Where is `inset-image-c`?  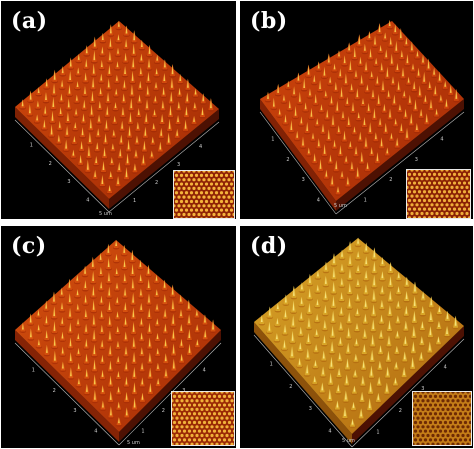 inset-image-c is located at coordinates (203, 418).